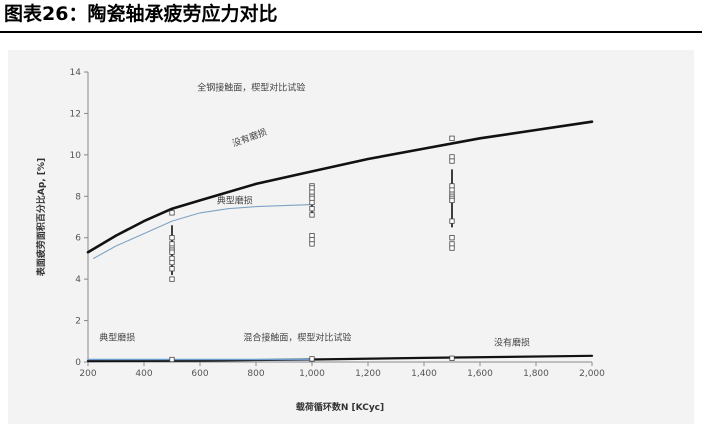 Image resolution: width=702 pixels, height=440 pixels. Describe the element at coordinates (199, 374) in the screenshot. I see `x-tick-label: 600` at that location.